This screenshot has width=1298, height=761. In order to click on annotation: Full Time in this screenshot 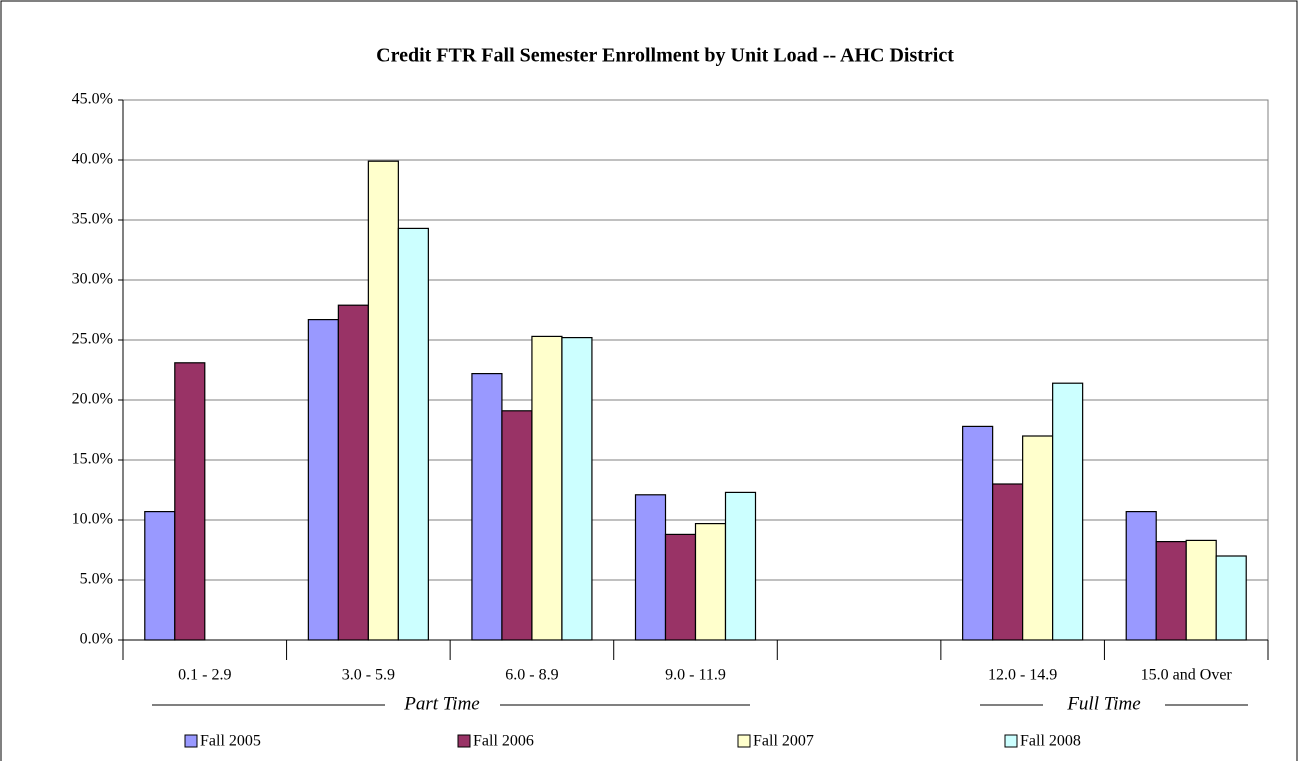, I will do `click(1103, 703)`.